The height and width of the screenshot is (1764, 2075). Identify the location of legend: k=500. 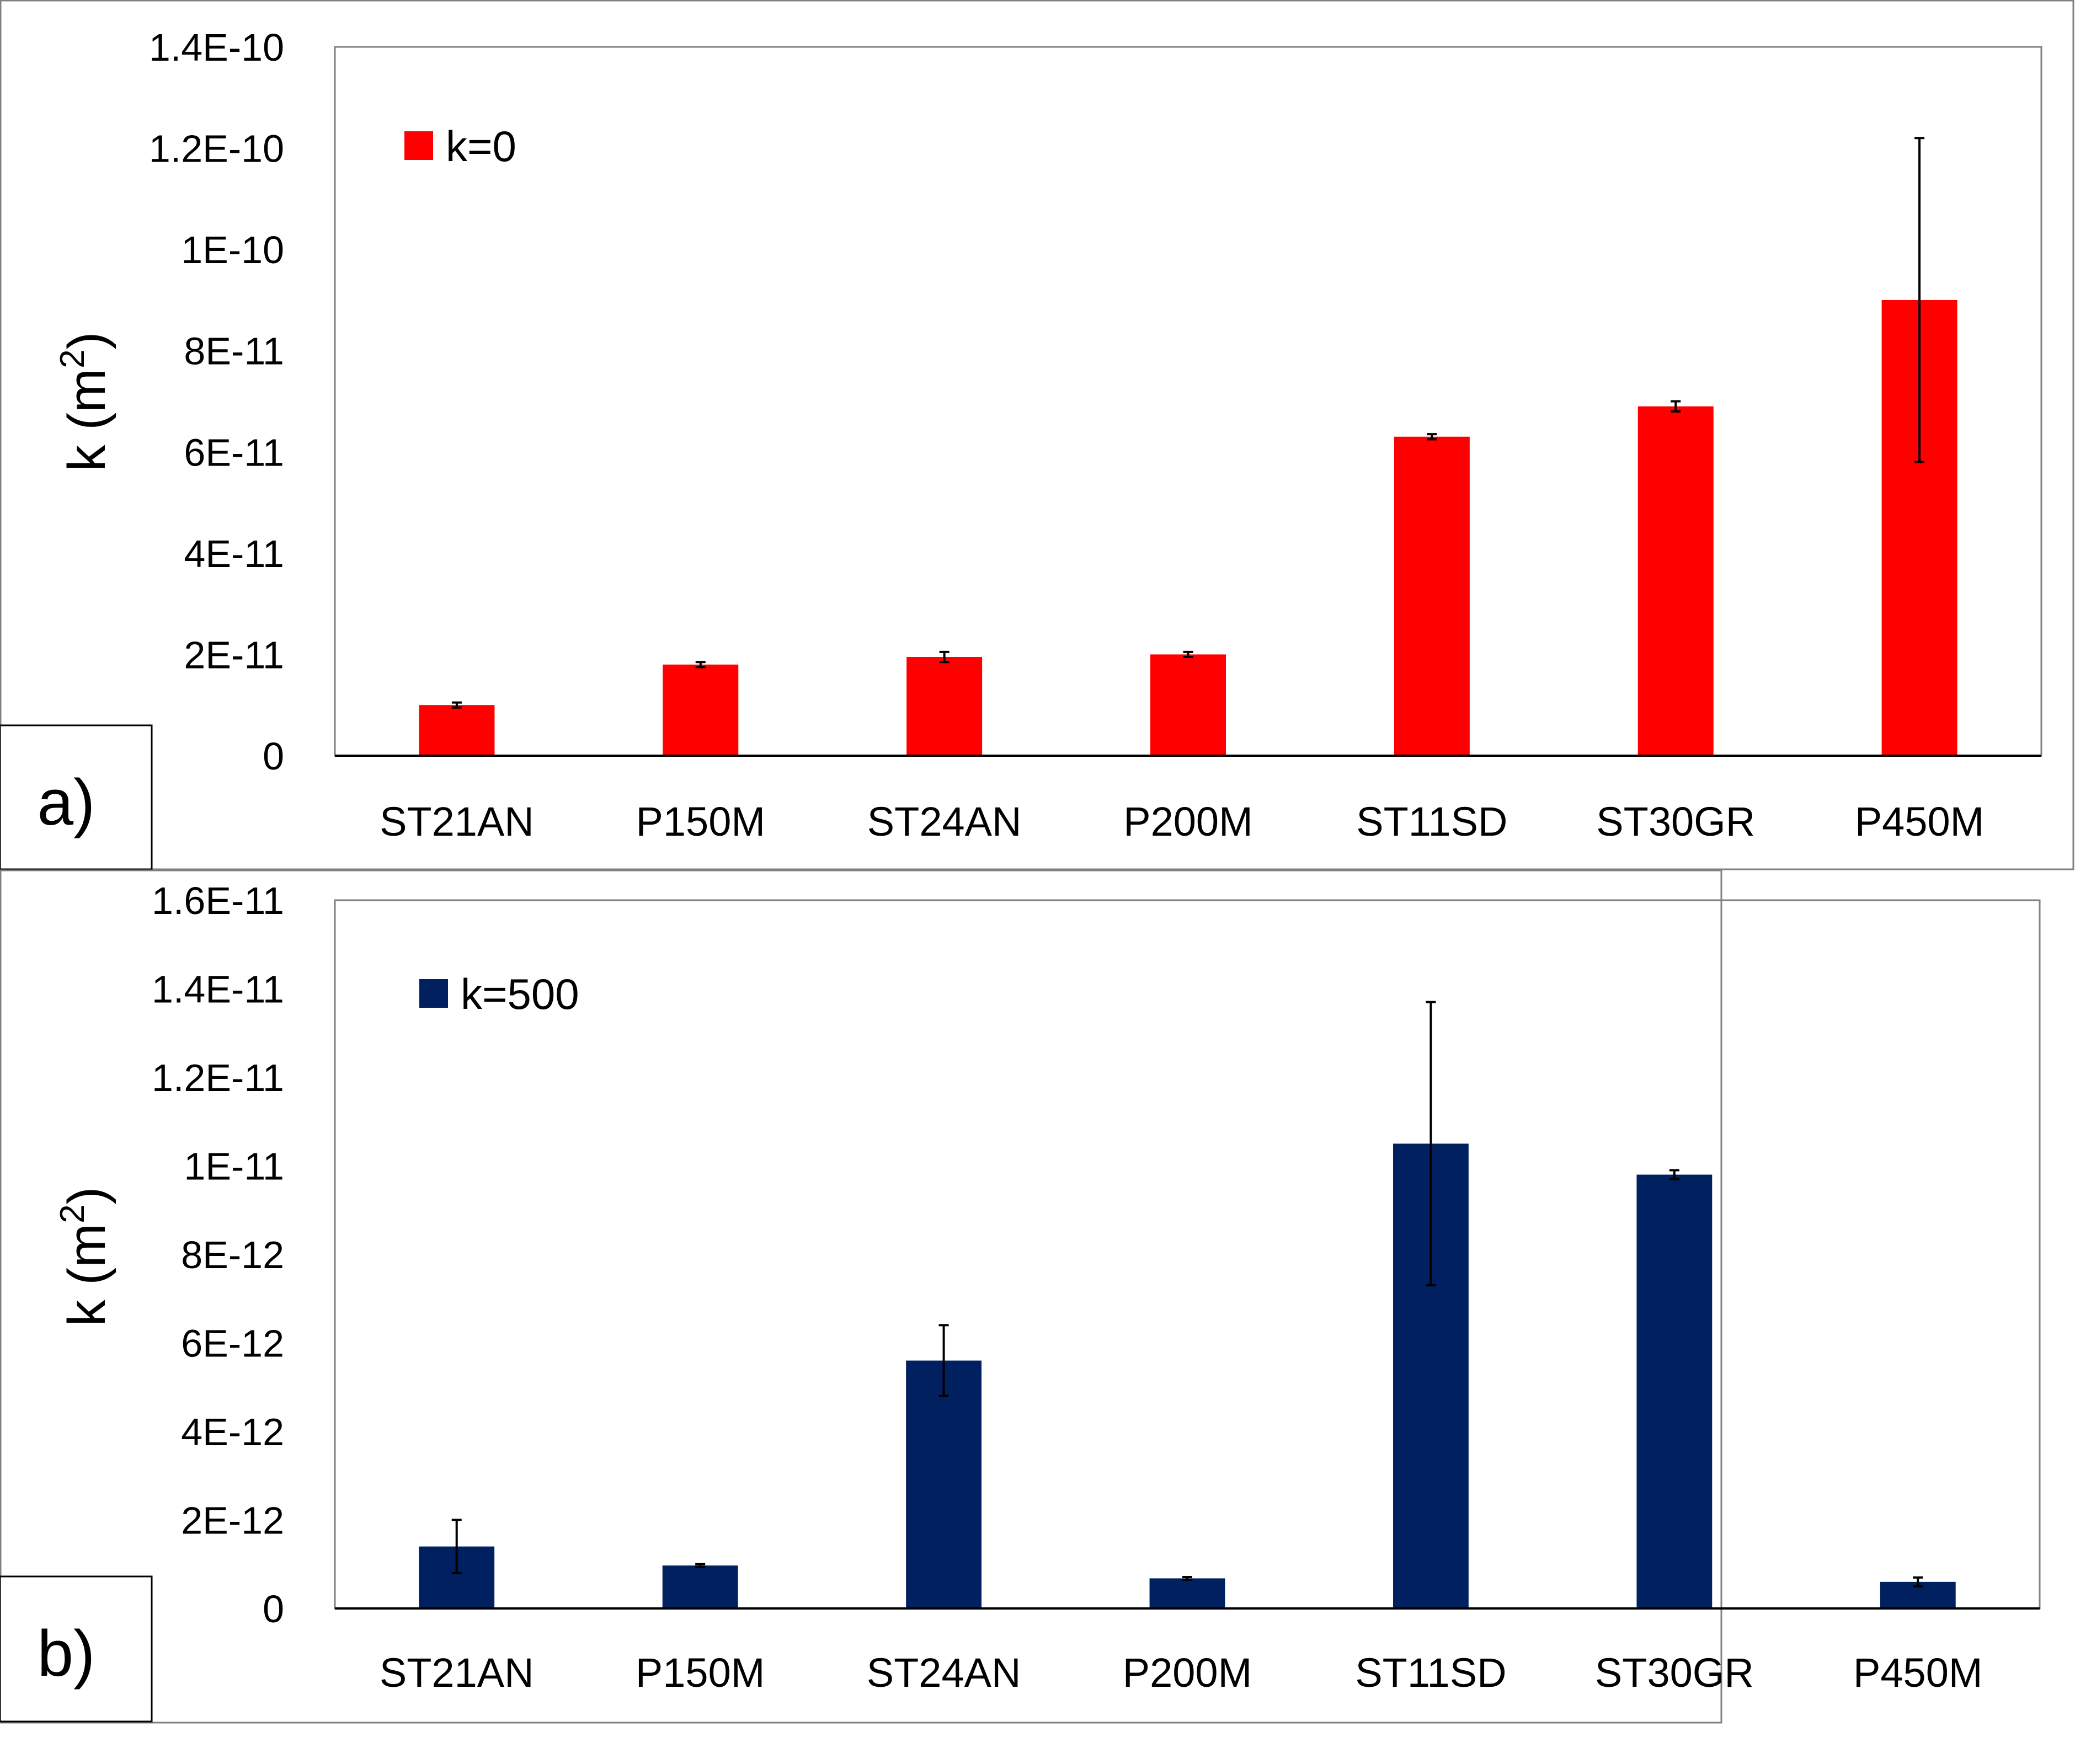
(499, 994).